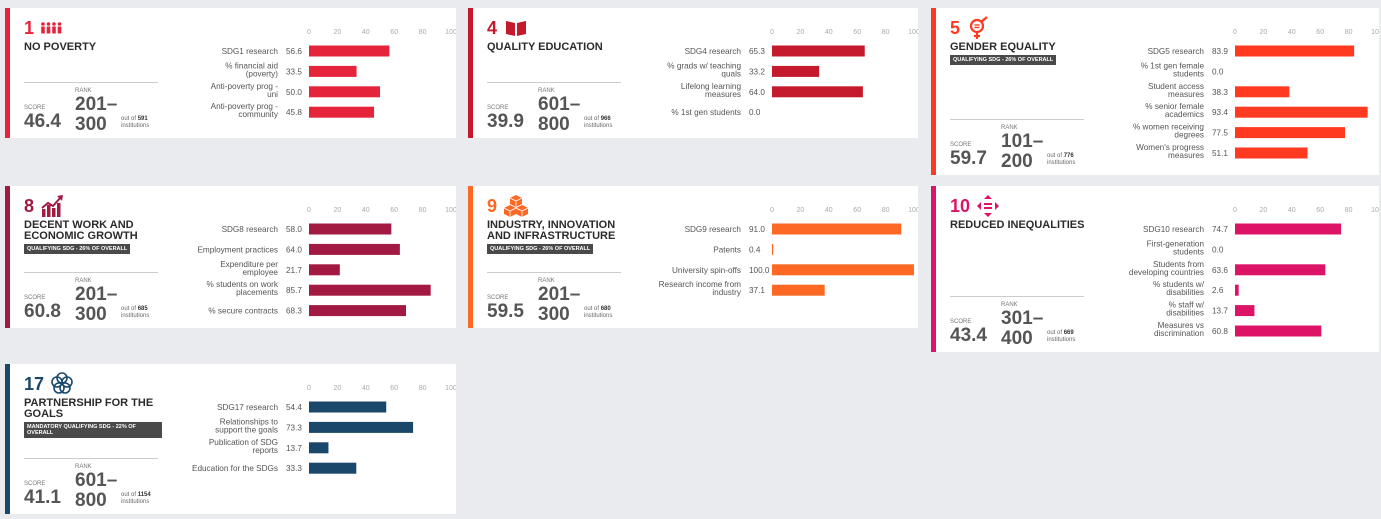 This screenshot has height=519, width=1381. I want to click on cubes-icon, so click(516, 206).